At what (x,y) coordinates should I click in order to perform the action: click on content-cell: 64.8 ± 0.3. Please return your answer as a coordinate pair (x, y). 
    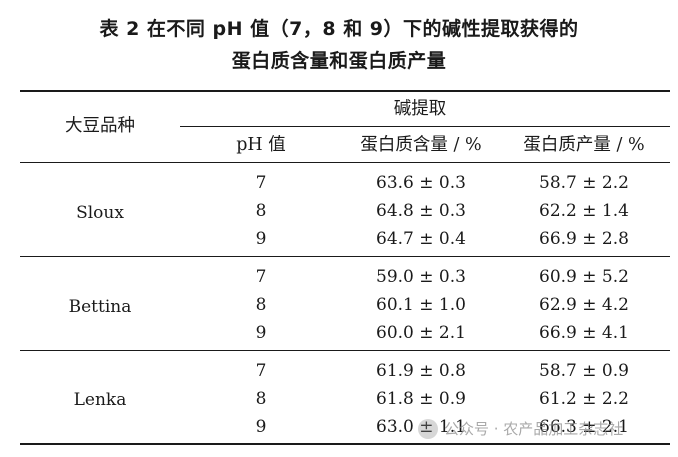
    Looking at the image, I should click on (421, 211).